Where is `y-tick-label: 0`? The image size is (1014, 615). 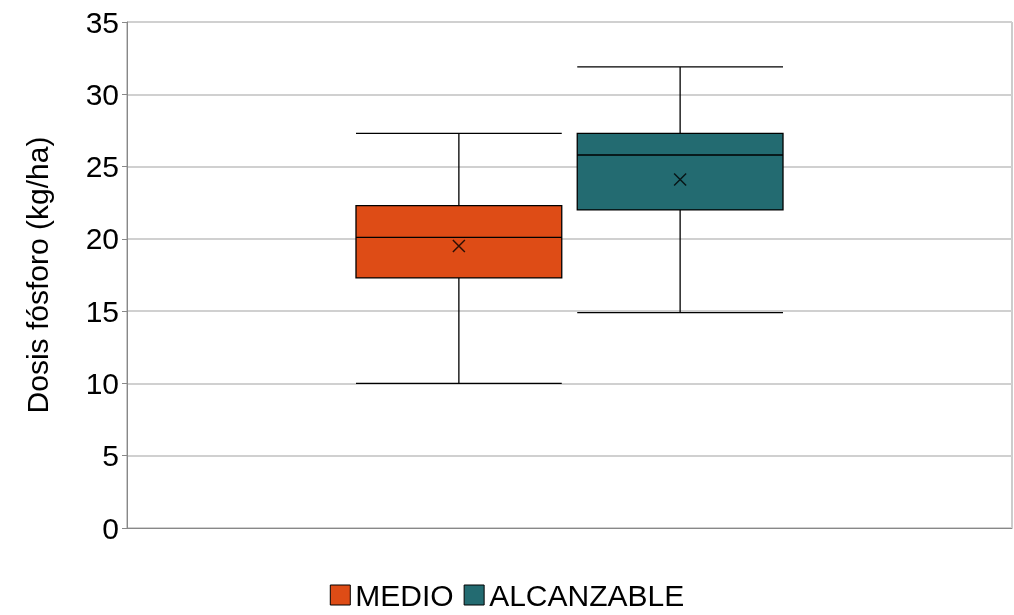
y-tick-label: 0 is located at coordinates (110, 528).